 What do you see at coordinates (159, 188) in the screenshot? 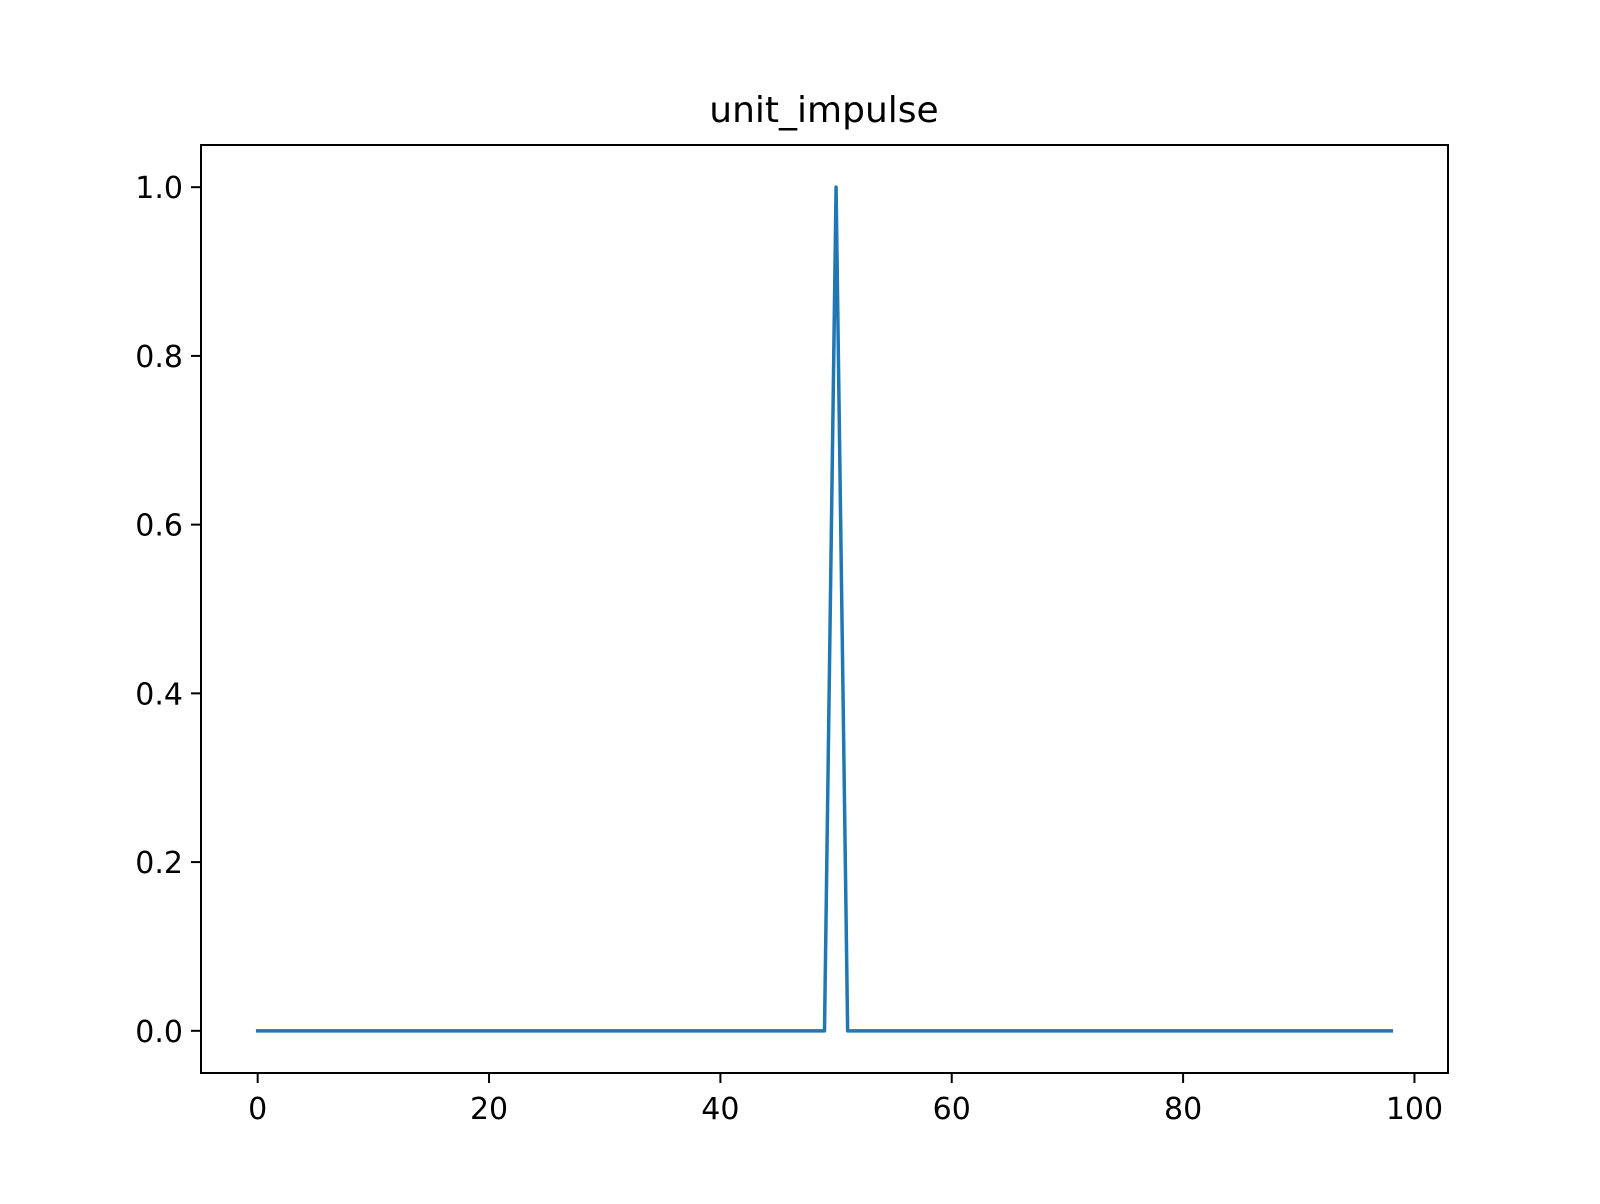
I see `y-tick-label: 1.0` at bounding box center [159, 188].